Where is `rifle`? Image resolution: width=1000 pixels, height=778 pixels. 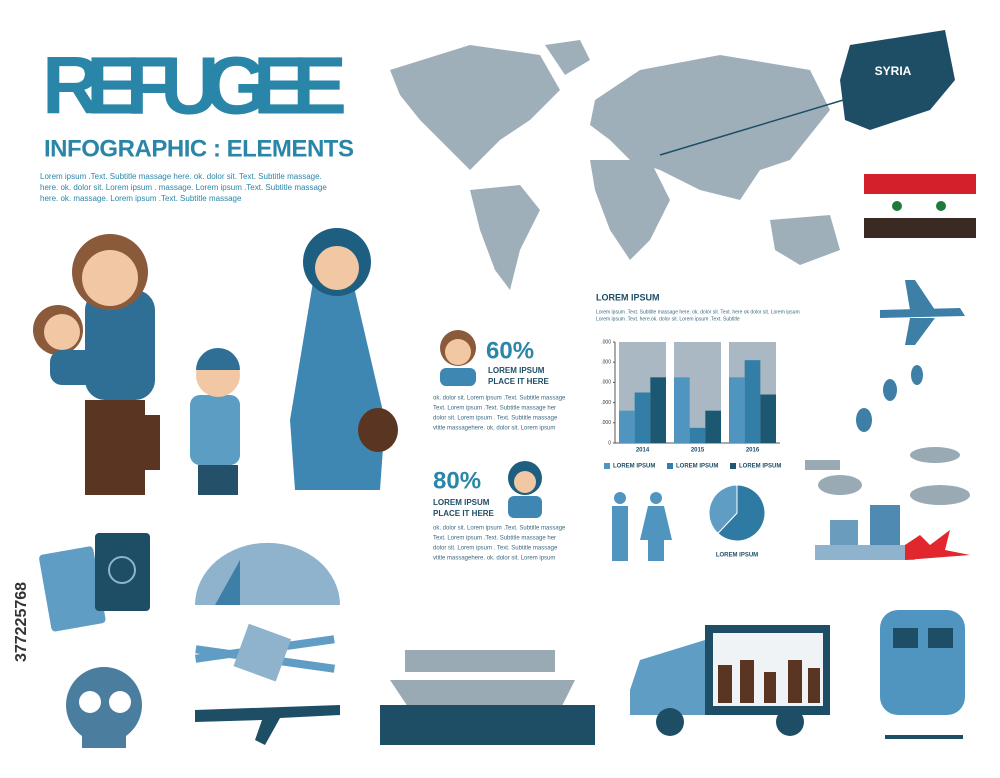 rifle is located at coordinates (267, 725).